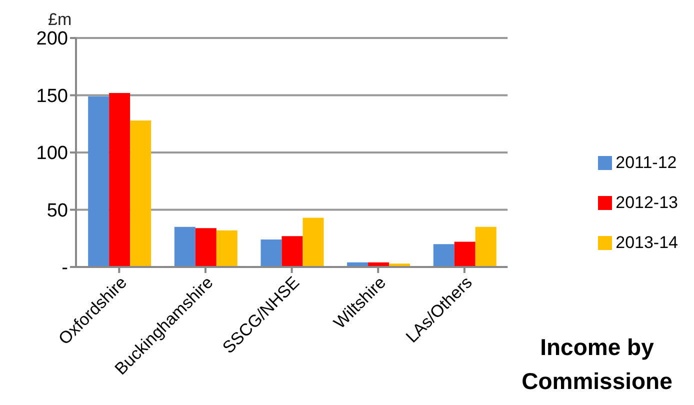  What do you see at coordinates (57, 211) in the screenshot?
I see `y-tick-label: 50` at bounding box center [57, 211].